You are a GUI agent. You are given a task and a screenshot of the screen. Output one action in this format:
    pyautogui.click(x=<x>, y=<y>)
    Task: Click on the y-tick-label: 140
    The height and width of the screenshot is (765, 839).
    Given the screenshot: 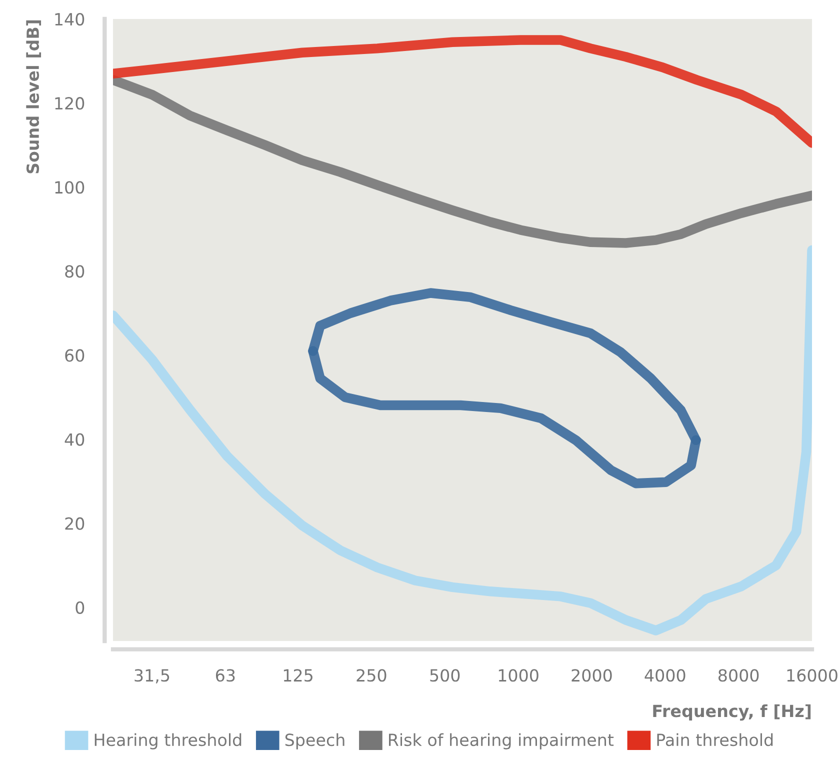 What is the action you would take?
    pyautogui.click(x=69, y=19)
    